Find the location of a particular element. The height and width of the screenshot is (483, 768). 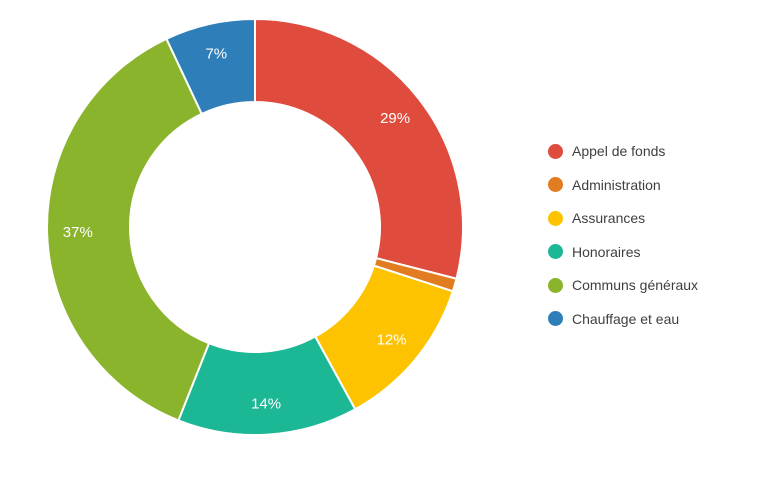

legend-item-honoraires: Honoraires is located at coordinates (623, 252).